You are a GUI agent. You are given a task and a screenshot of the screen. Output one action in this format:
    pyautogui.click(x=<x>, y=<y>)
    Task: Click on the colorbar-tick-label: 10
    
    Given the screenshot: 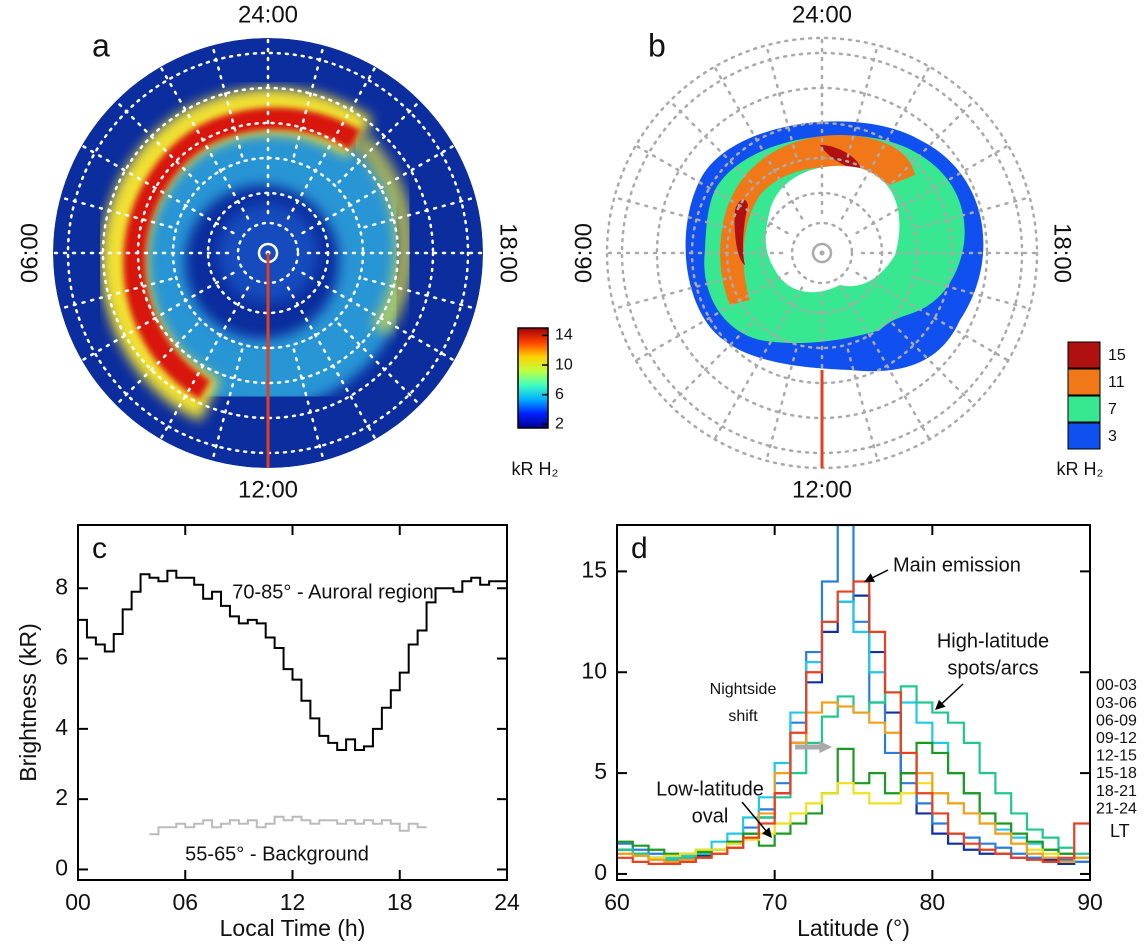 What is the action you would take?
    pyautogui.click(x=564, y=364)
    